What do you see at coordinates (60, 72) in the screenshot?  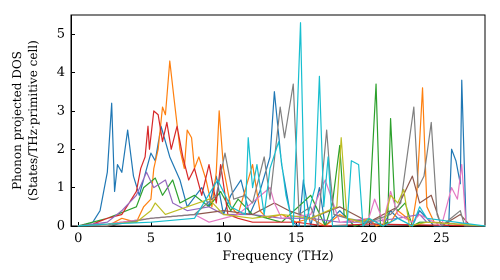 I see `y-tick-label: 4` at bounding box center [60, 72].